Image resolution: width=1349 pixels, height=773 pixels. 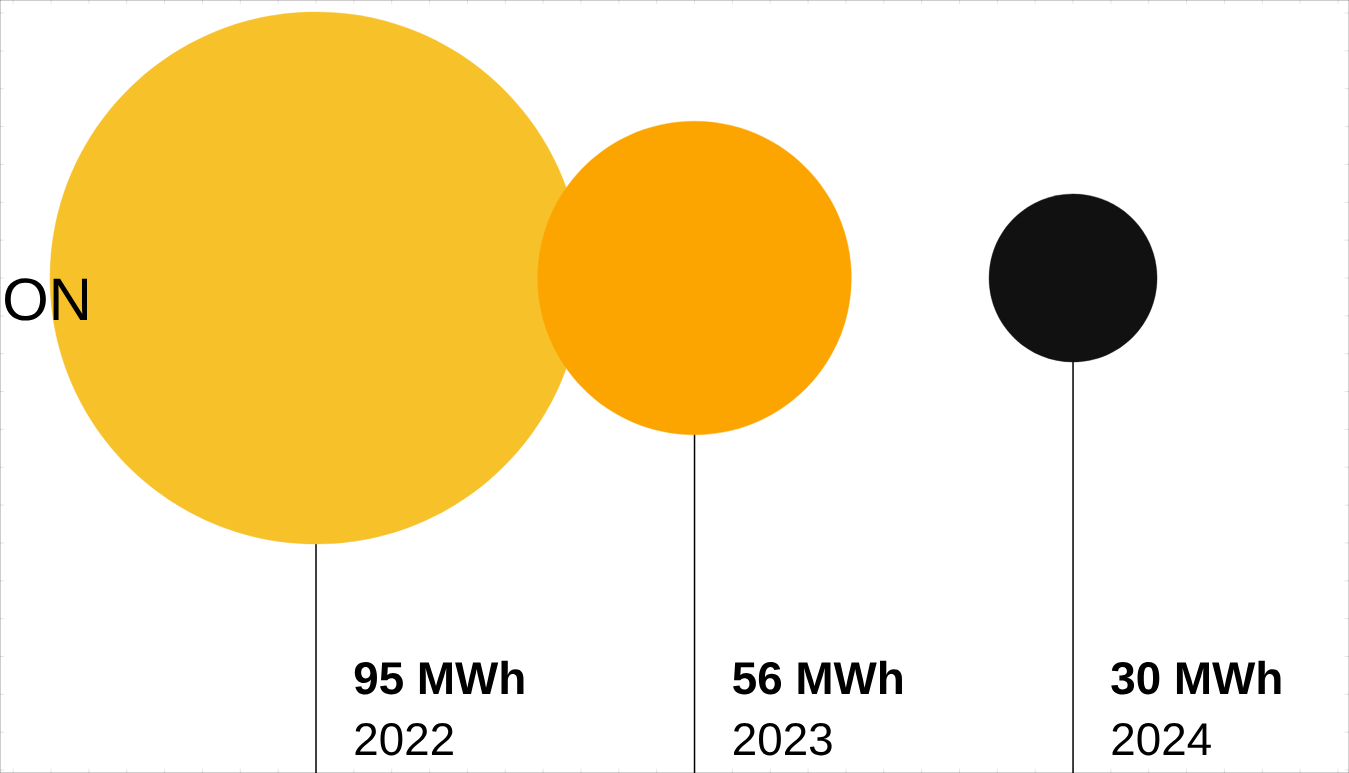 I want to click on data-label: 30 MWh, so click(x=1196, y=677).